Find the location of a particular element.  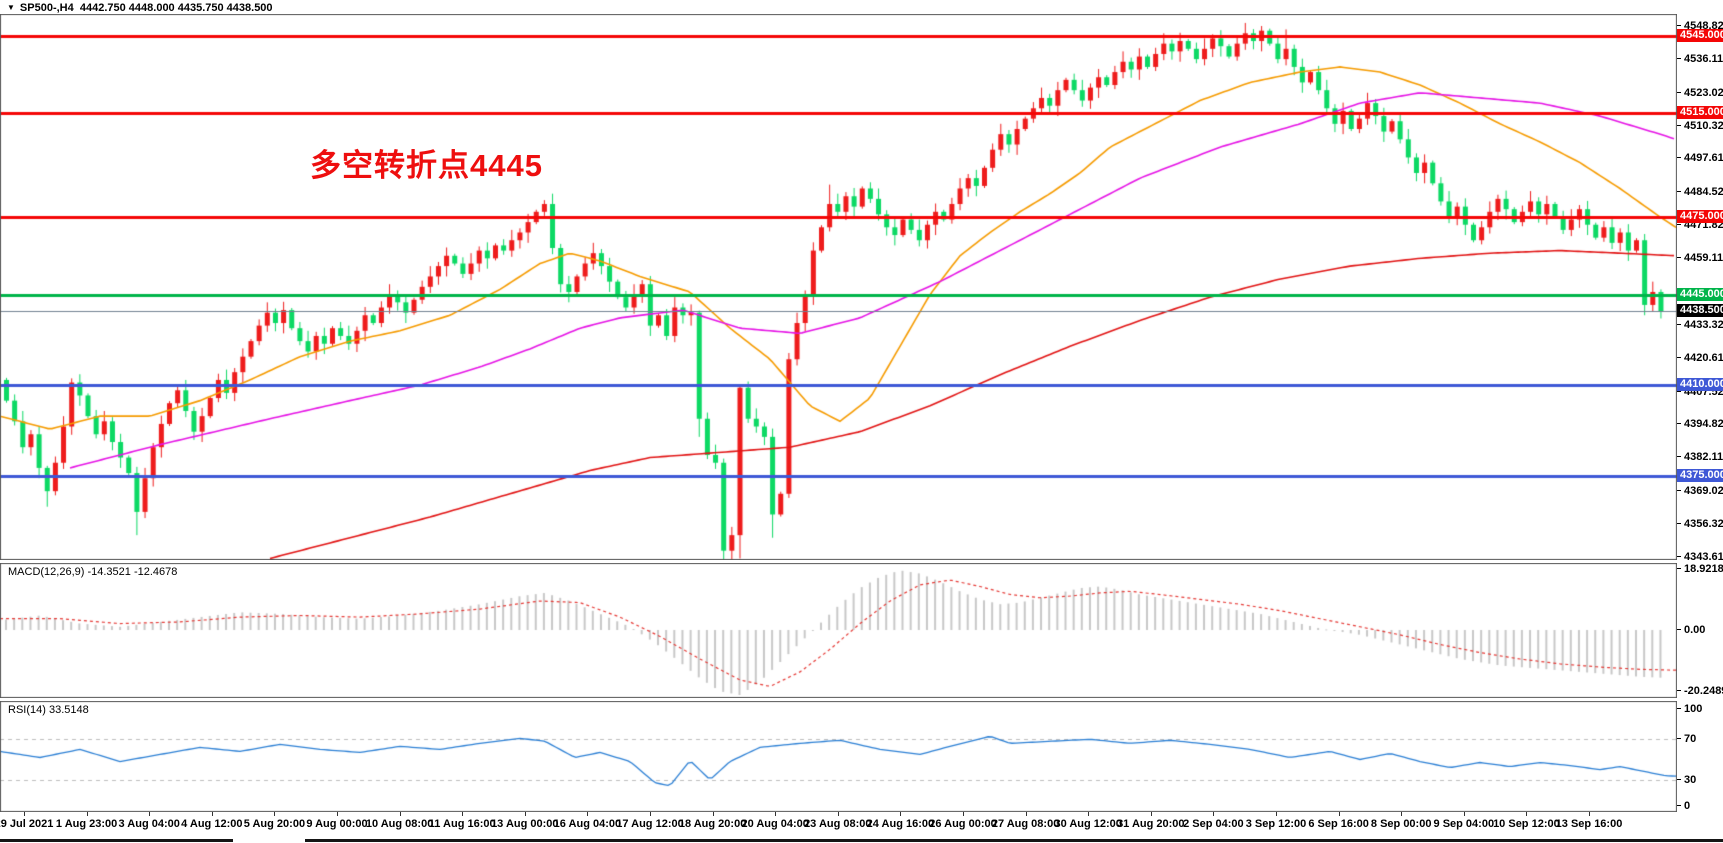

price-tick-label: 4459.115 is located at coordinates (1700, 258).